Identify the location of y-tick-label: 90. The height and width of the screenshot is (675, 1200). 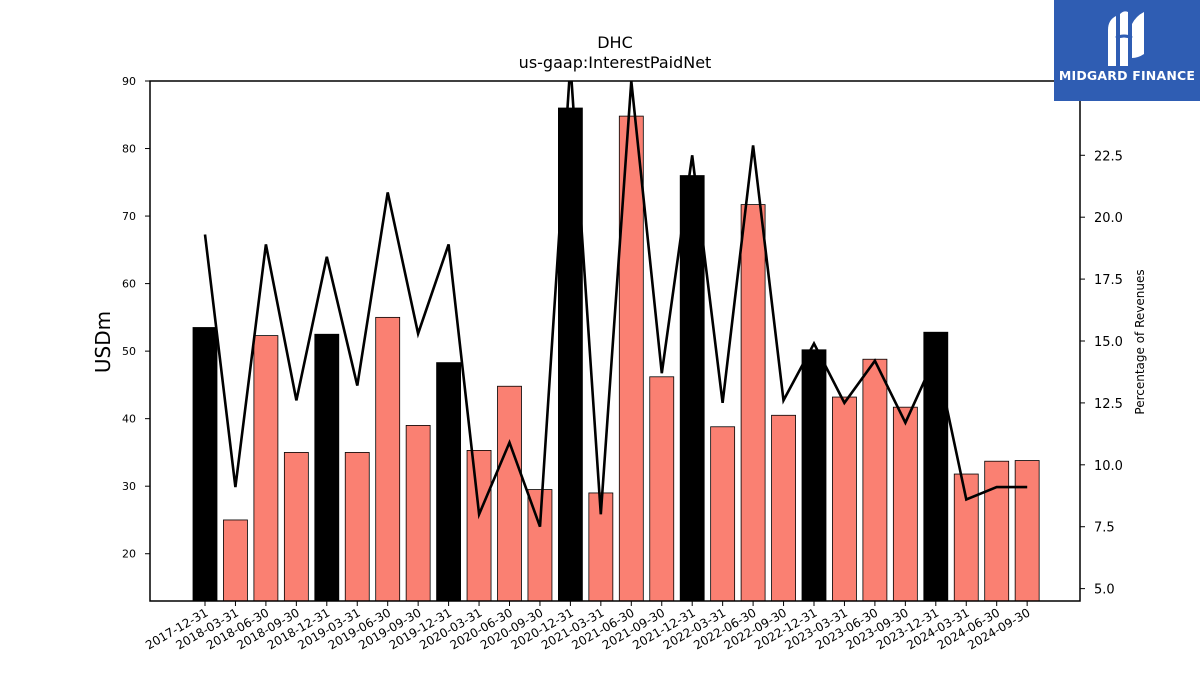
(129, 81).